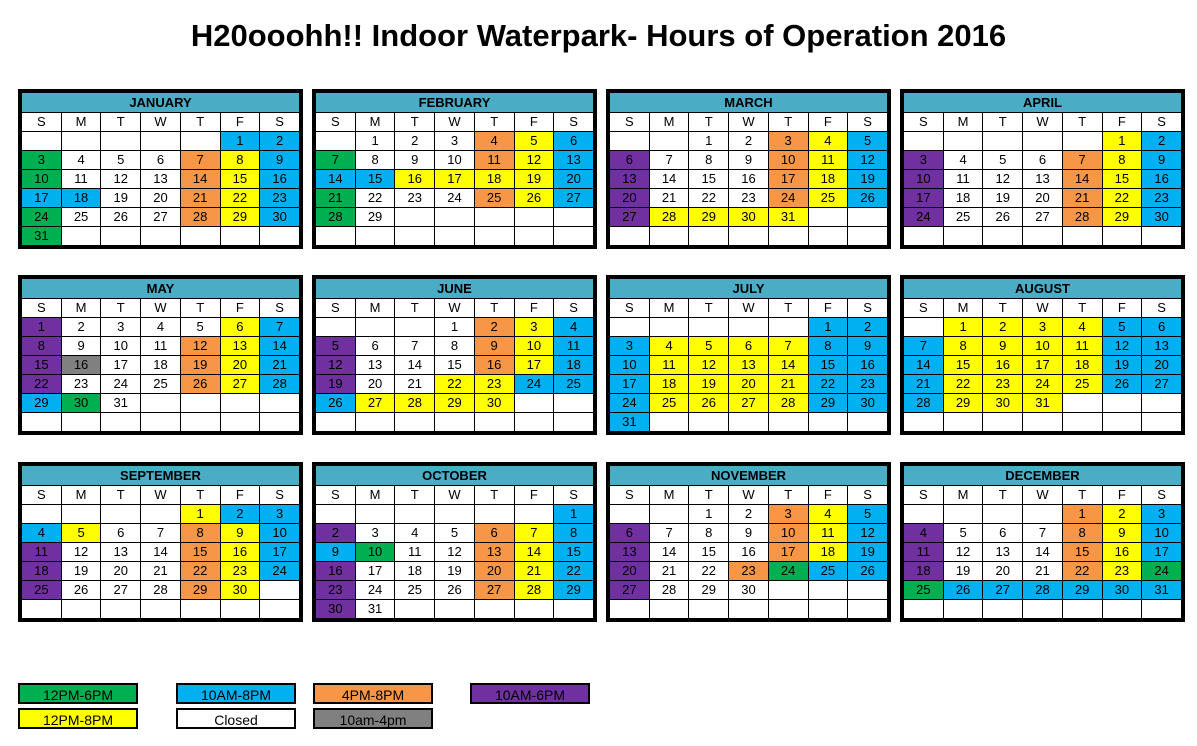 The image size is (1197, 746). I want to click on month-name: OCTOBER, so click(454, 475).